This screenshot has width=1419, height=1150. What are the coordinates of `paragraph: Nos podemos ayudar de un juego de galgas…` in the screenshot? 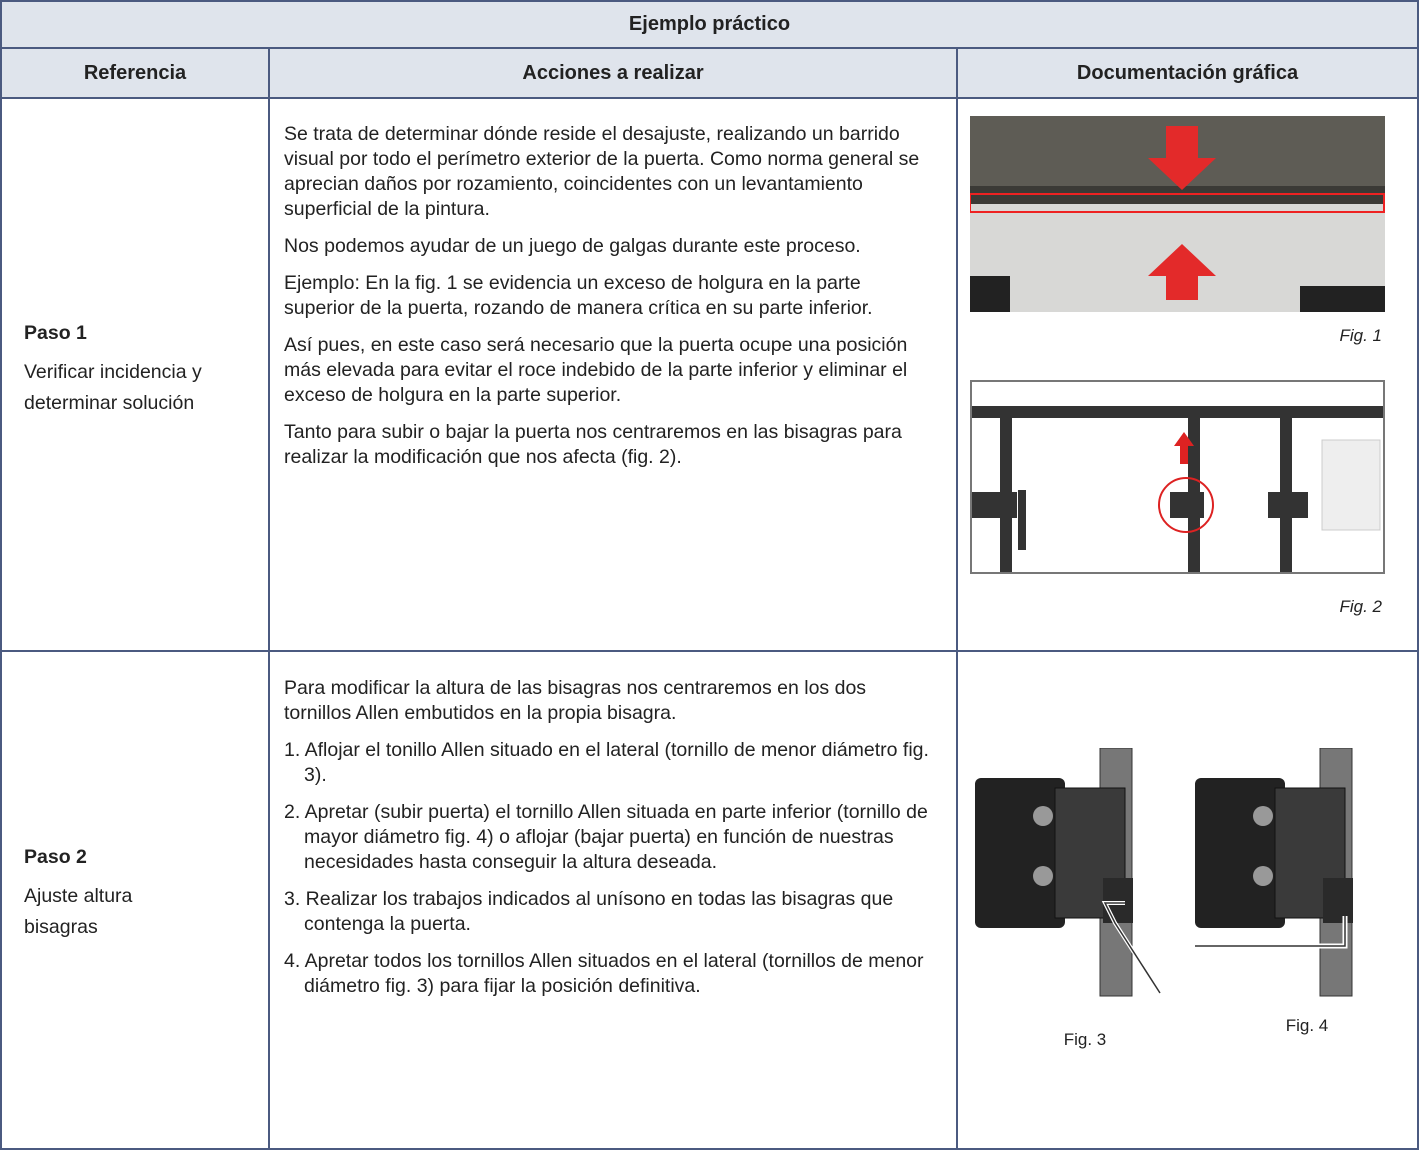 It's located at (572, 246).